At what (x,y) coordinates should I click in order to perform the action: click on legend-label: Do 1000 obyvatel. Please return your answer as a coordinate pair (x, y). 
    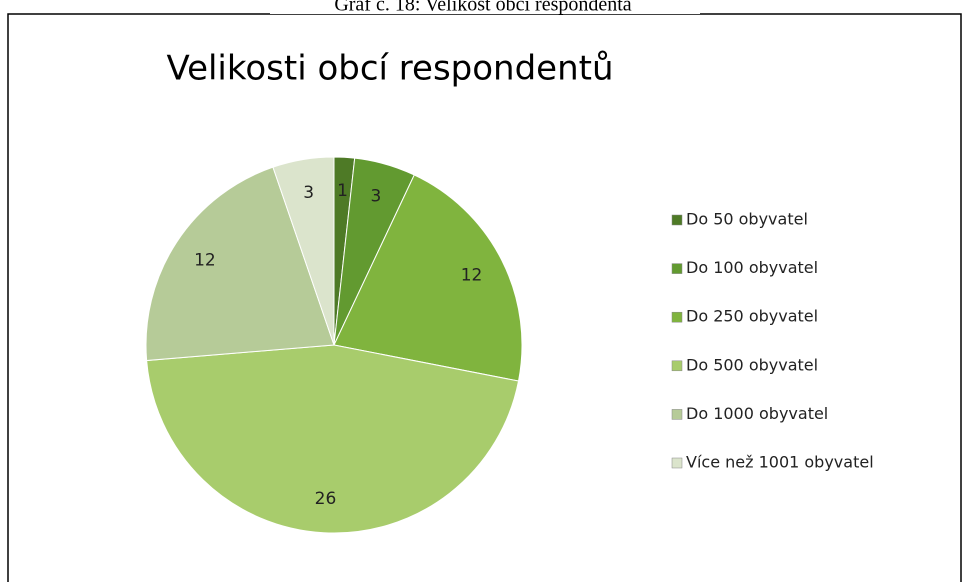
    Looking at the image, I should click on (757, 413).